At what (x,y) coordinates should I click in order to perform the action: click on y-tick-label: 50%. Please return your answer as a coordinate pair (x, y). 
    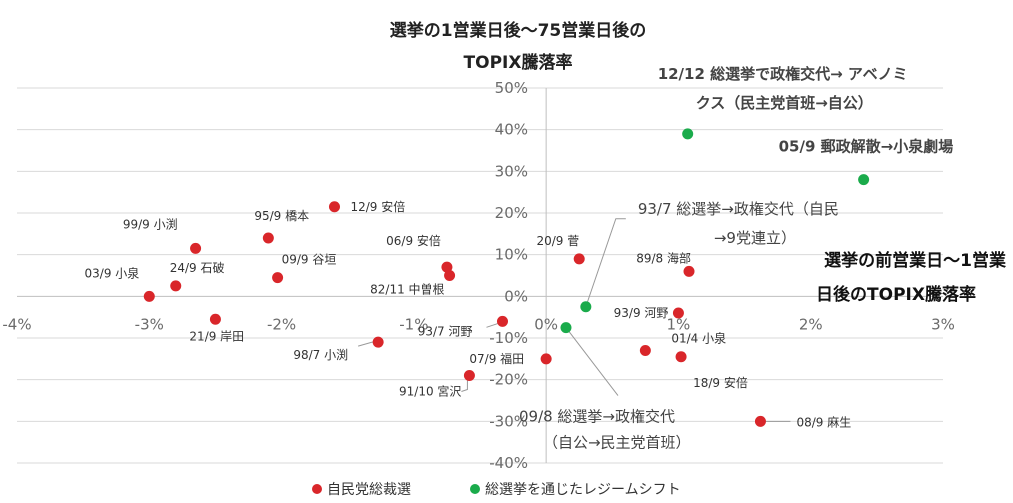
    Looking at the image, I should click on (511, 88).